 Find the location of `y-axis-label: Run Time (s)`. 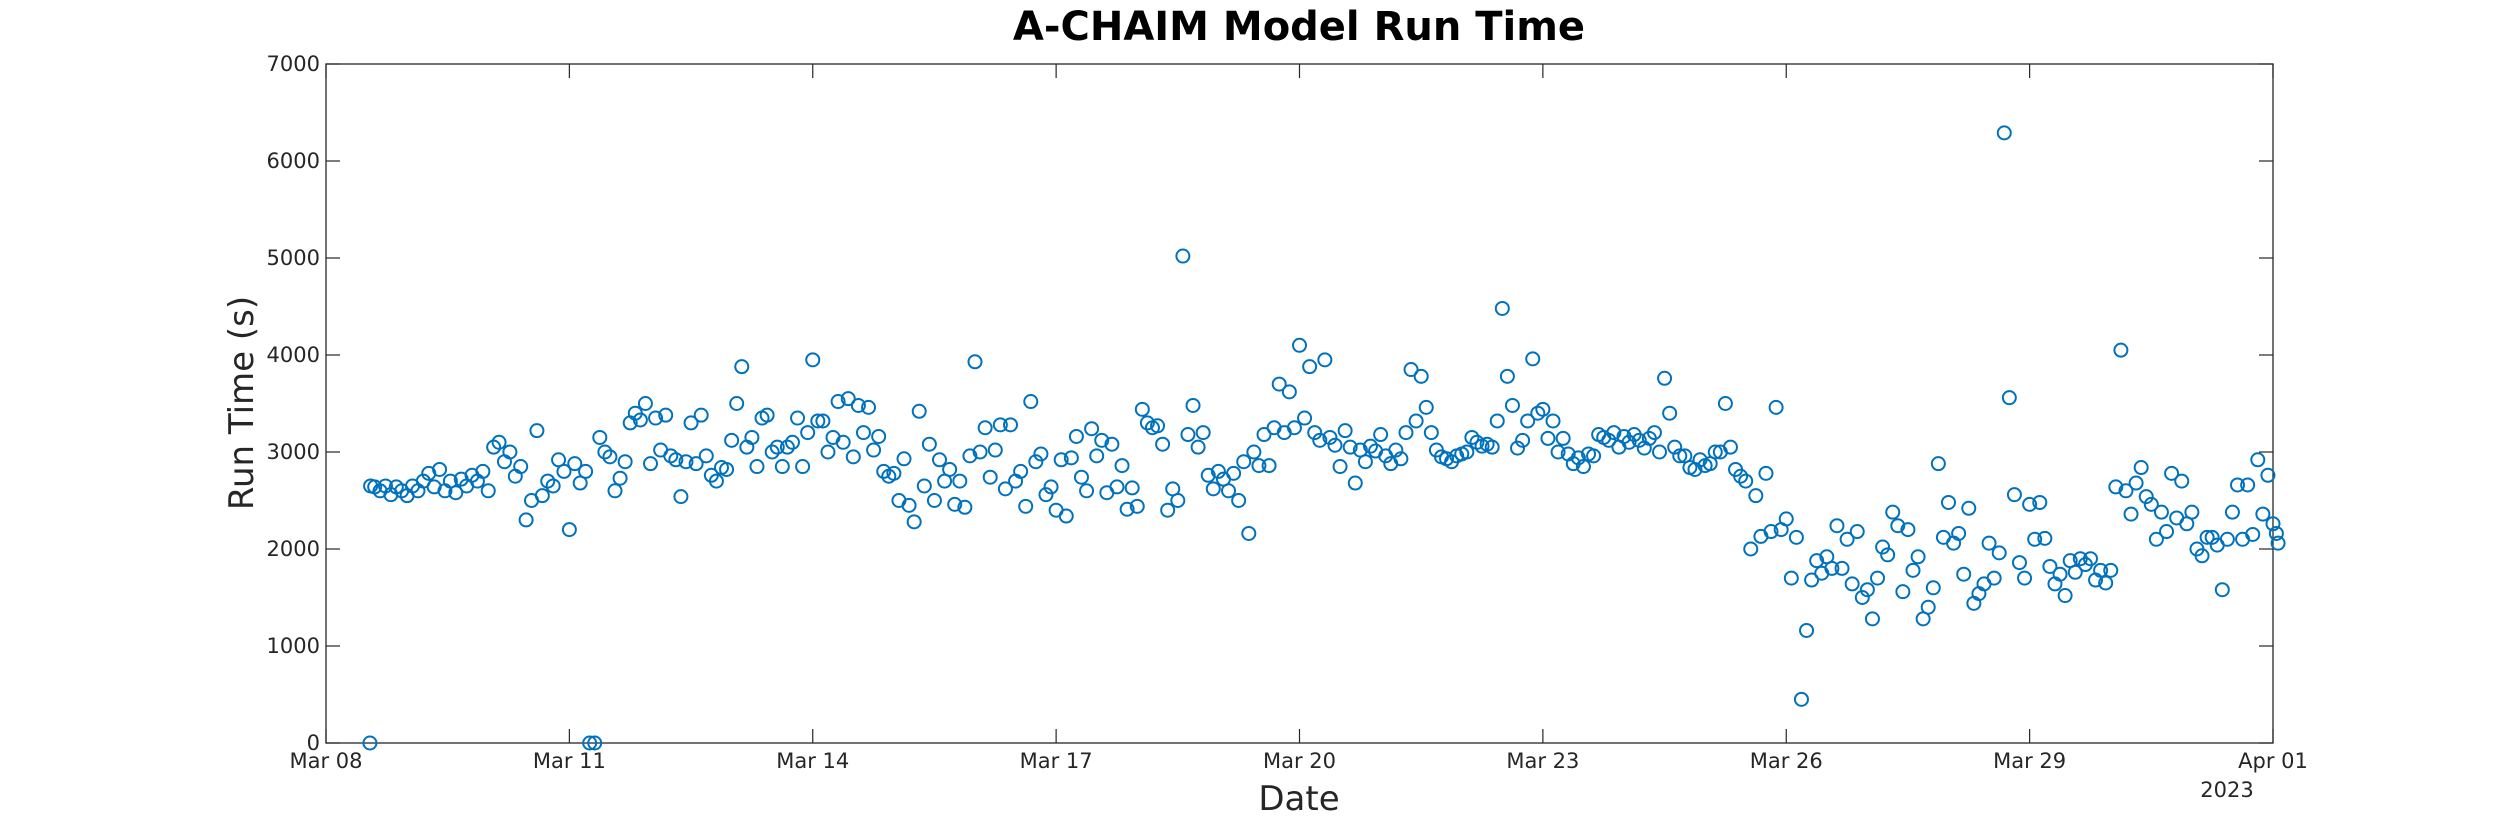

y-axis-label: Run Time (s) is located at coordinates (242, 403).